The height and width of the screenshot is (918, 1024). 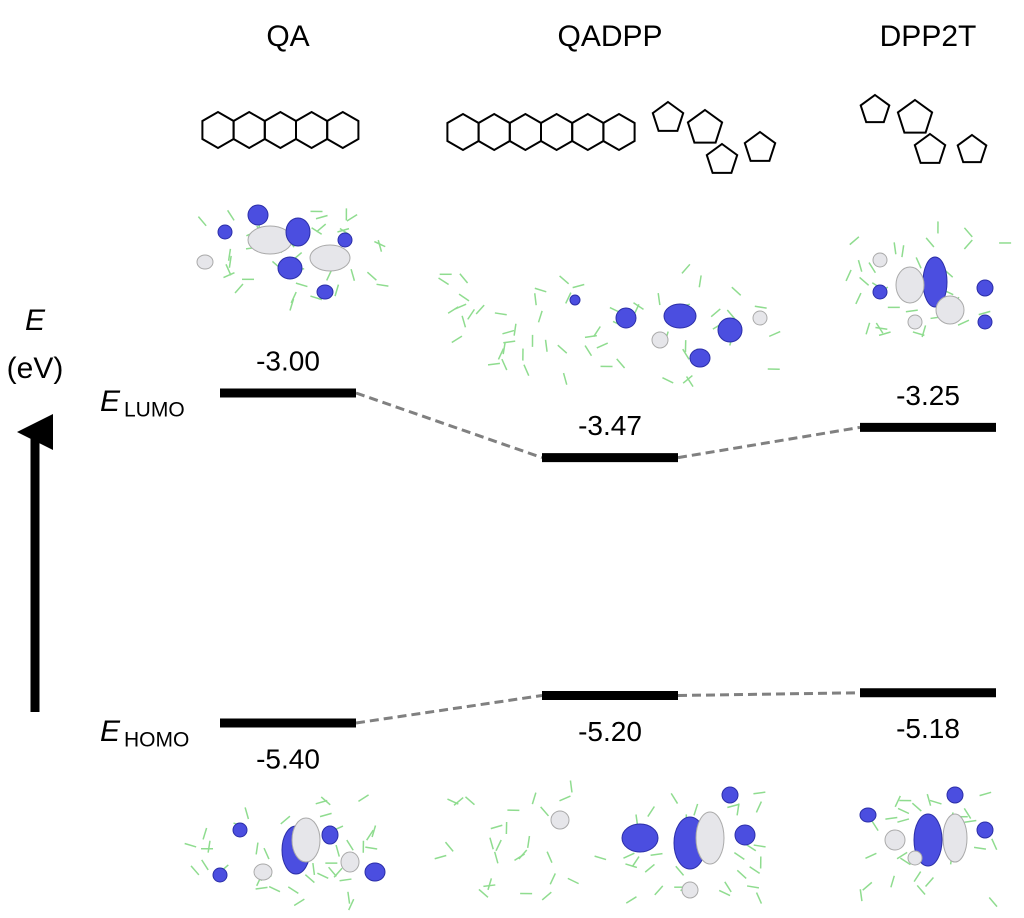 I want to click on value-label: -5.40, so click(x=288, y=758).